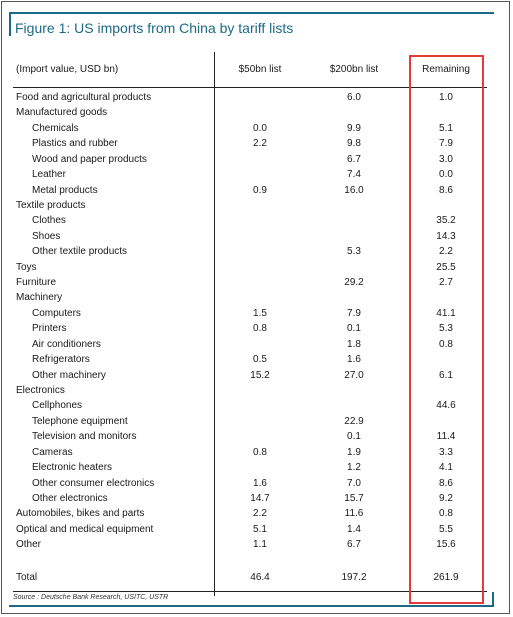  I want to click on row-value-200bn: 9.9, so click(354, 128).